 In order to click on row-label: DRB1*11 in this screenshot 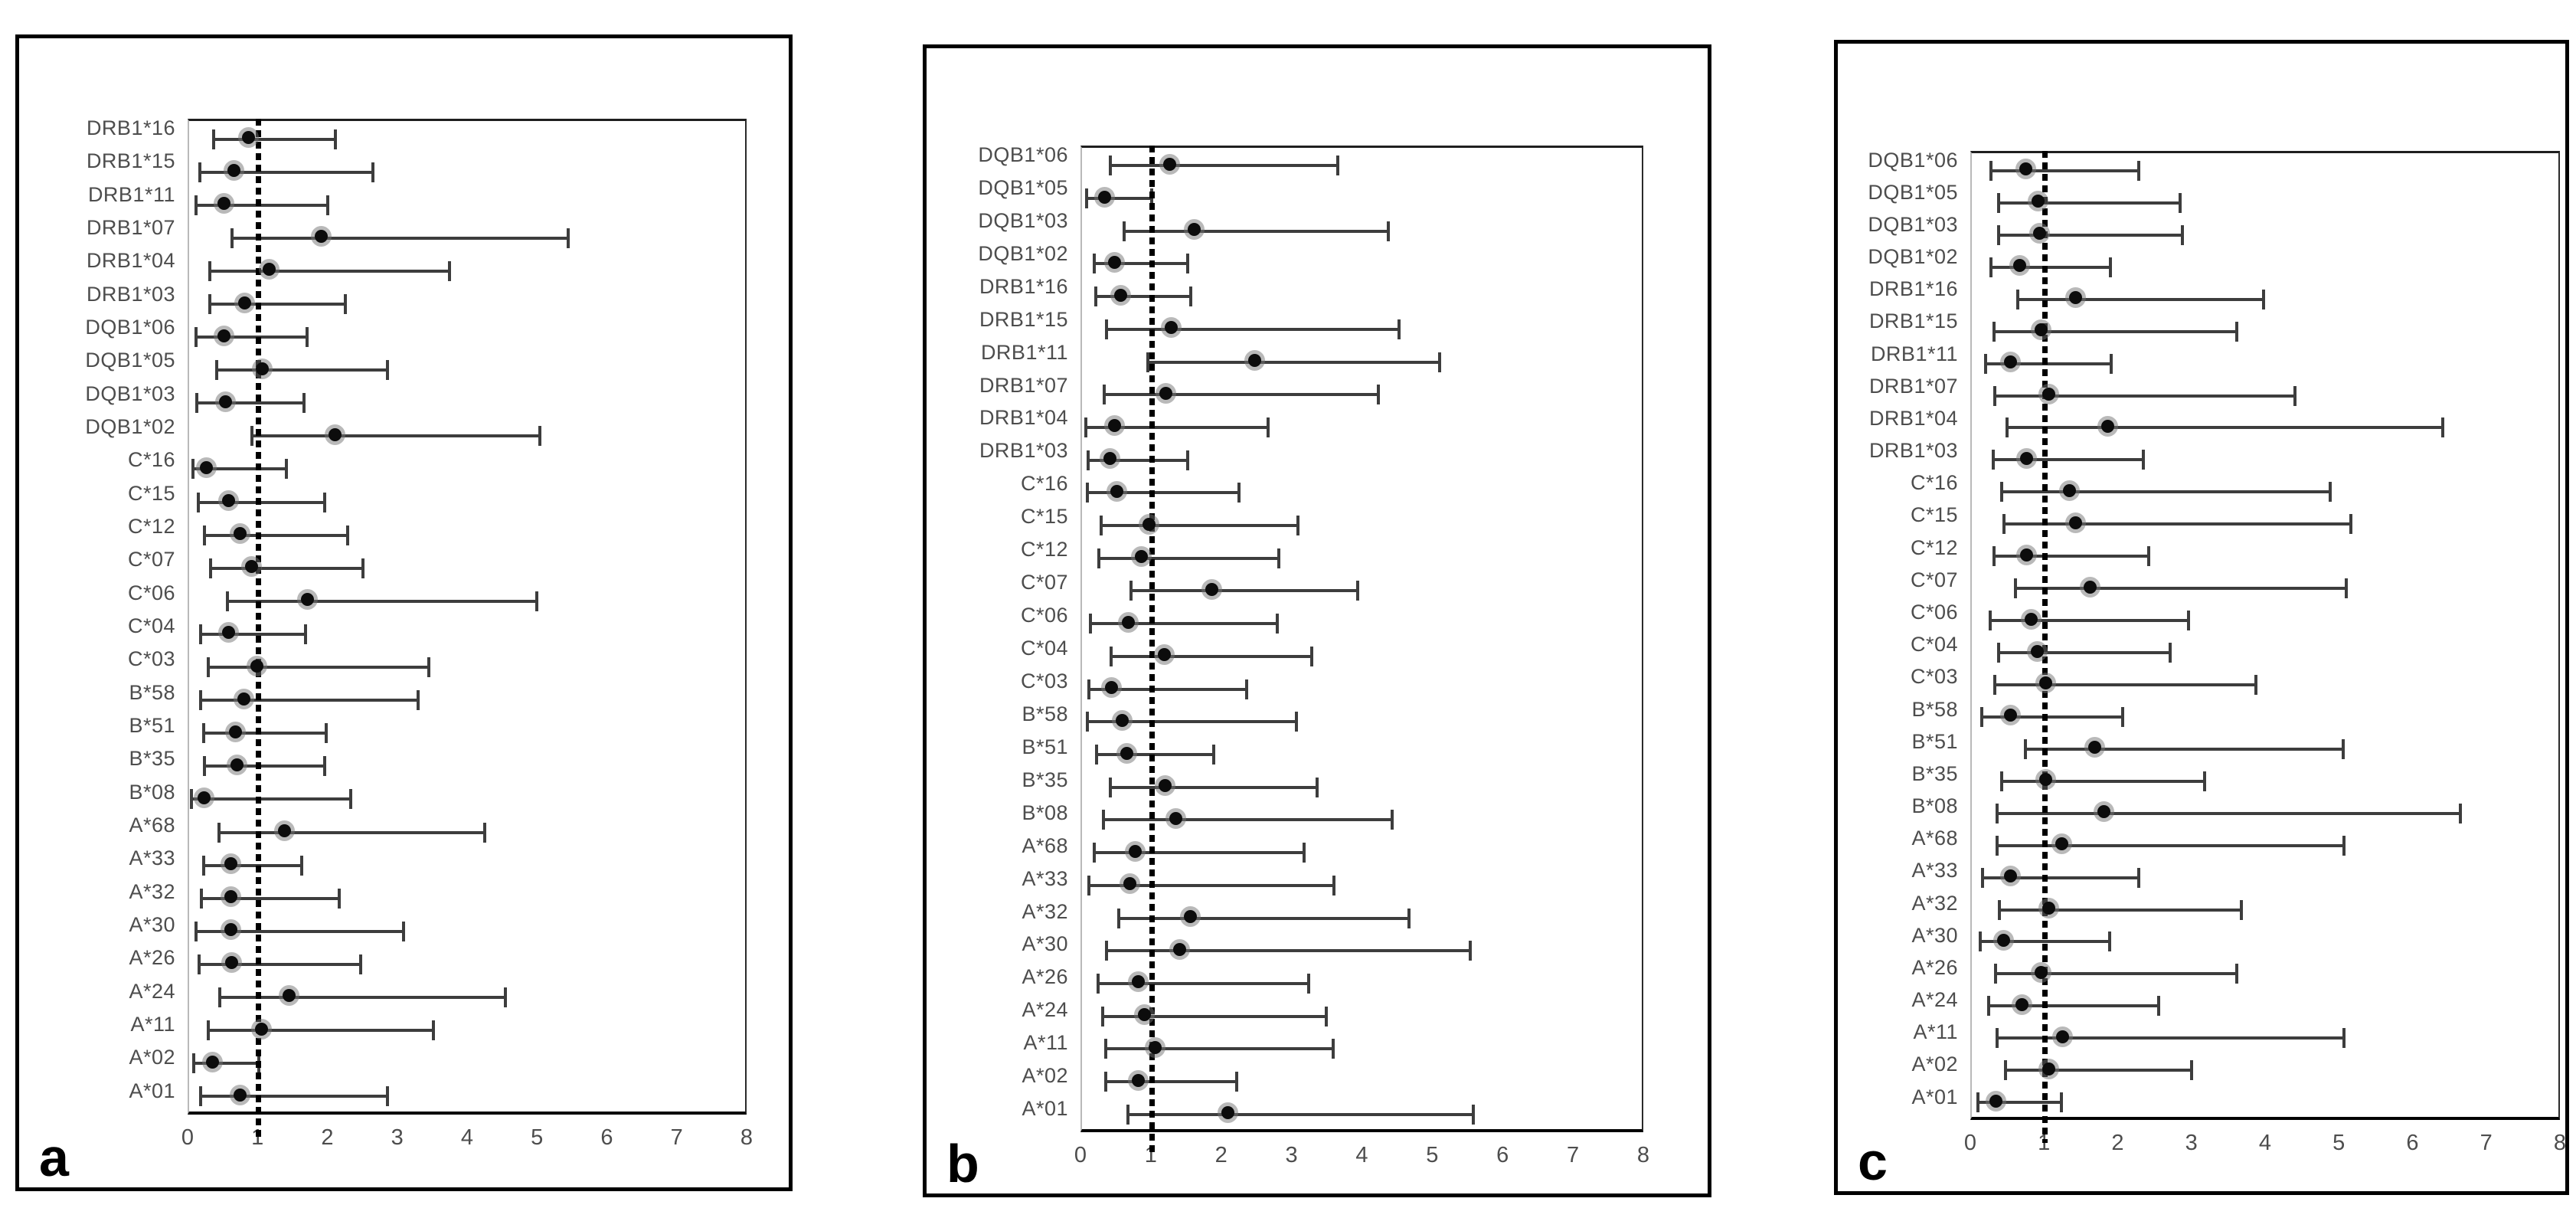, I will do `click(1914, 354)`.